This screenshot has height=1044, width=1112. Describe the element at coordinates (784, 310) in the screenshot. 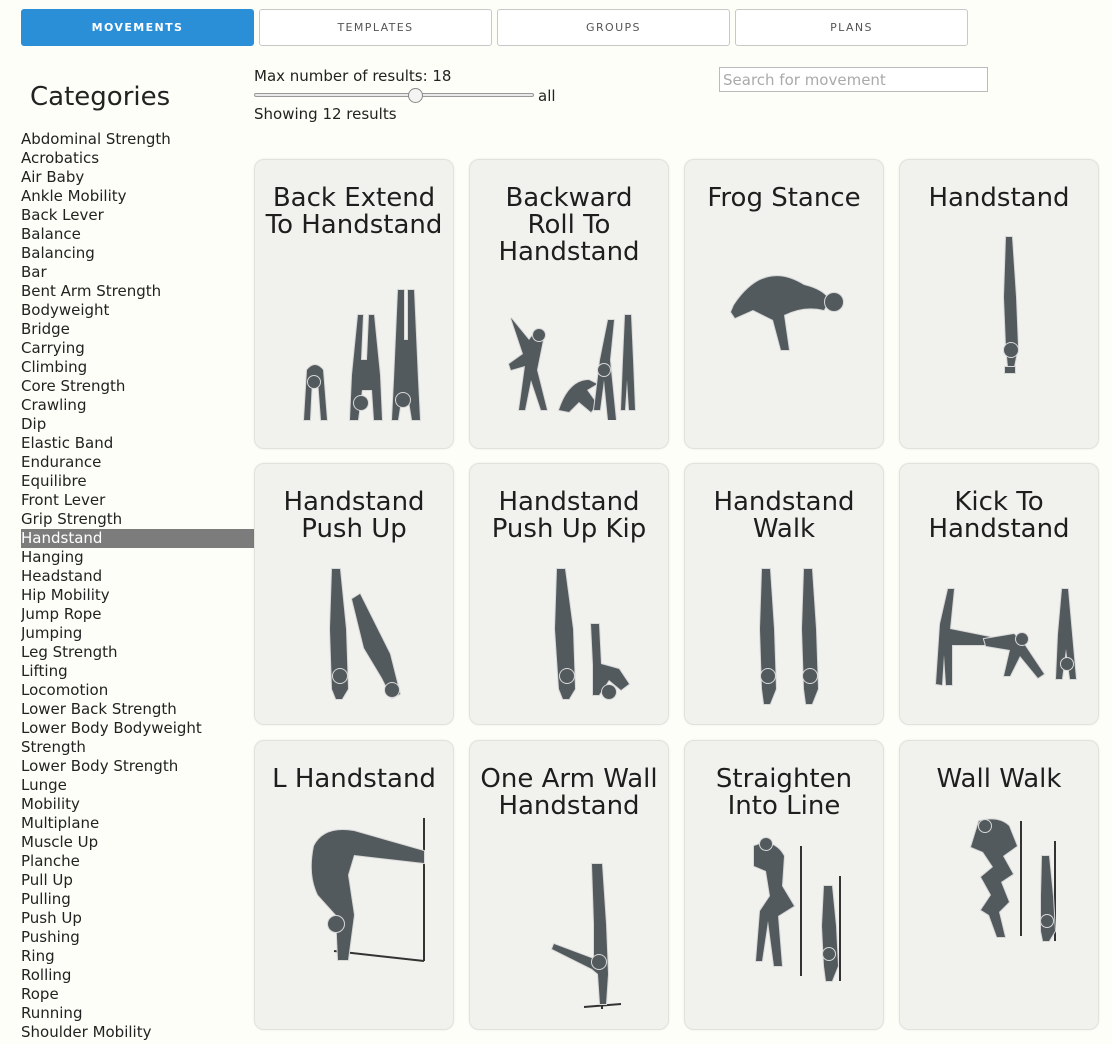

I see `frog-stance-figure` at that location.